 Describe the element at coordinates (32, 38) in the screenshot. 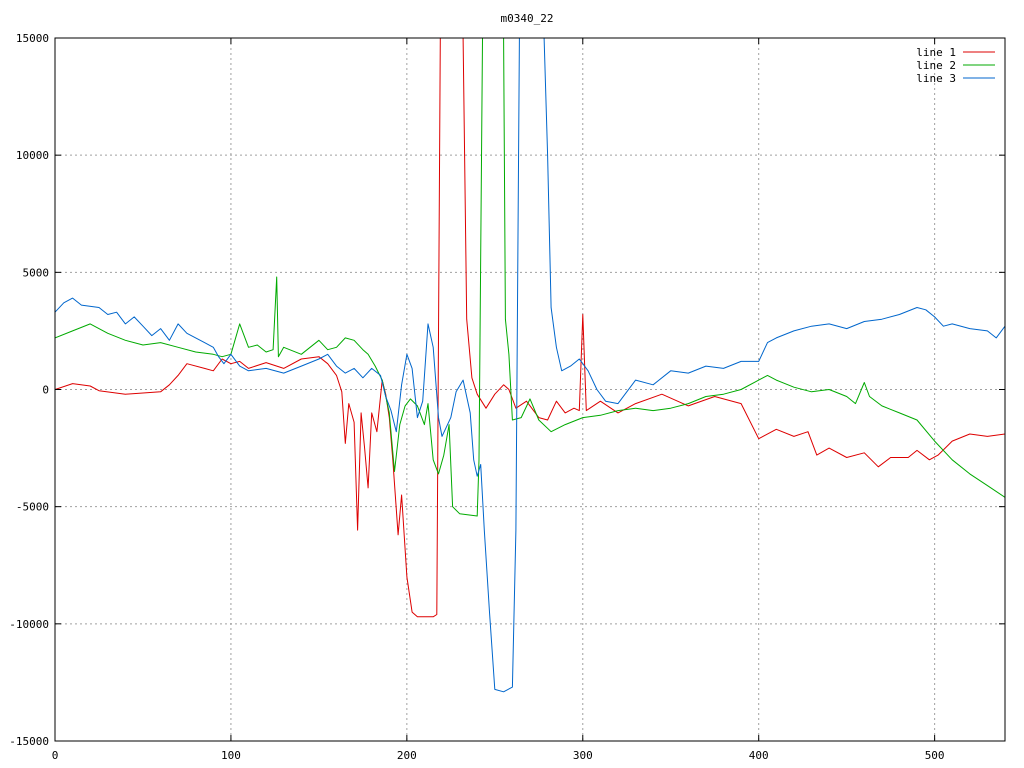

I see `y-tick-label: 15000` at that location.